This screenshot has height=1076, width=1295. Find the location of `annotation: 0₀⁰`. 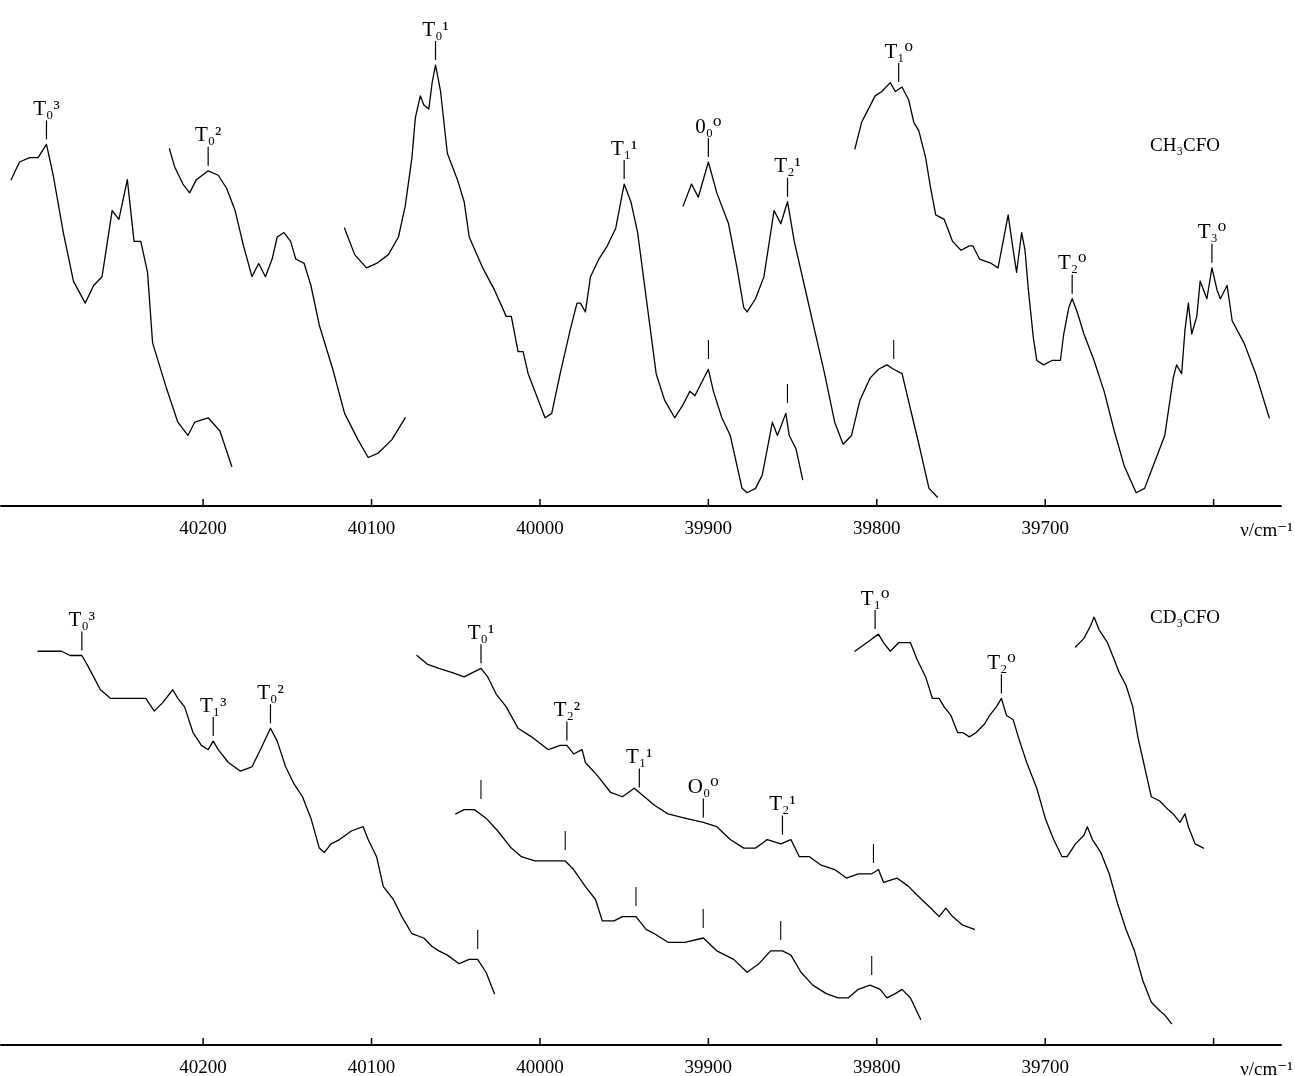

annotation: 0₀⁰ is located at coordinates (708, 125).